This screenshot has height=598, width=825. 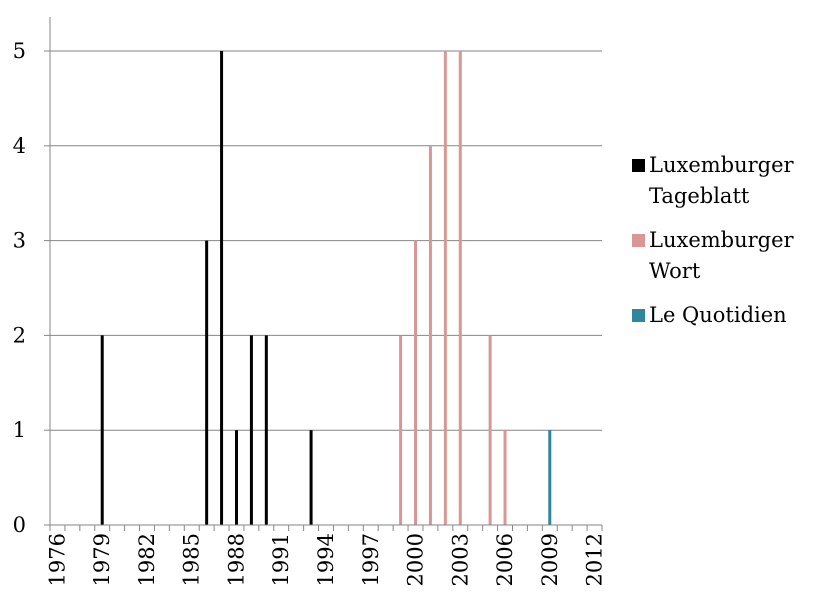 What do you see at coordinates (19, 146) in the screenshot?
I see `y-tick-label: 4` at bounding box center [19, 146].